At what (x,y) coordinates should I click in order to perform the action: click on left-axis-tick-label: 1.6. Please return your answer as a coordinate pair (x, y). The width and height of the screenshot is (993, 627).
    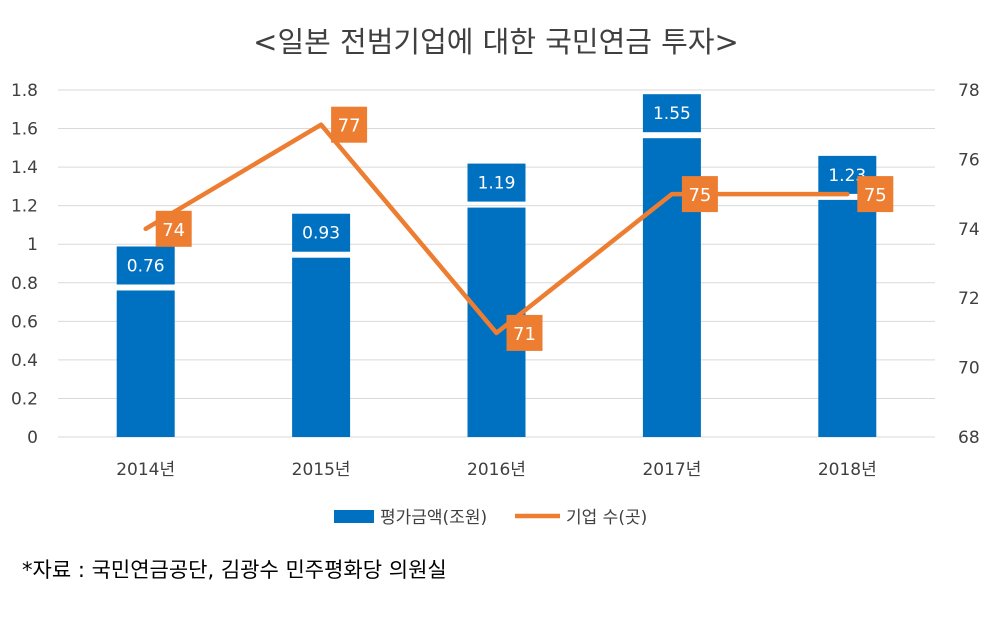
    Looking at the image, I should click on (24, 130).